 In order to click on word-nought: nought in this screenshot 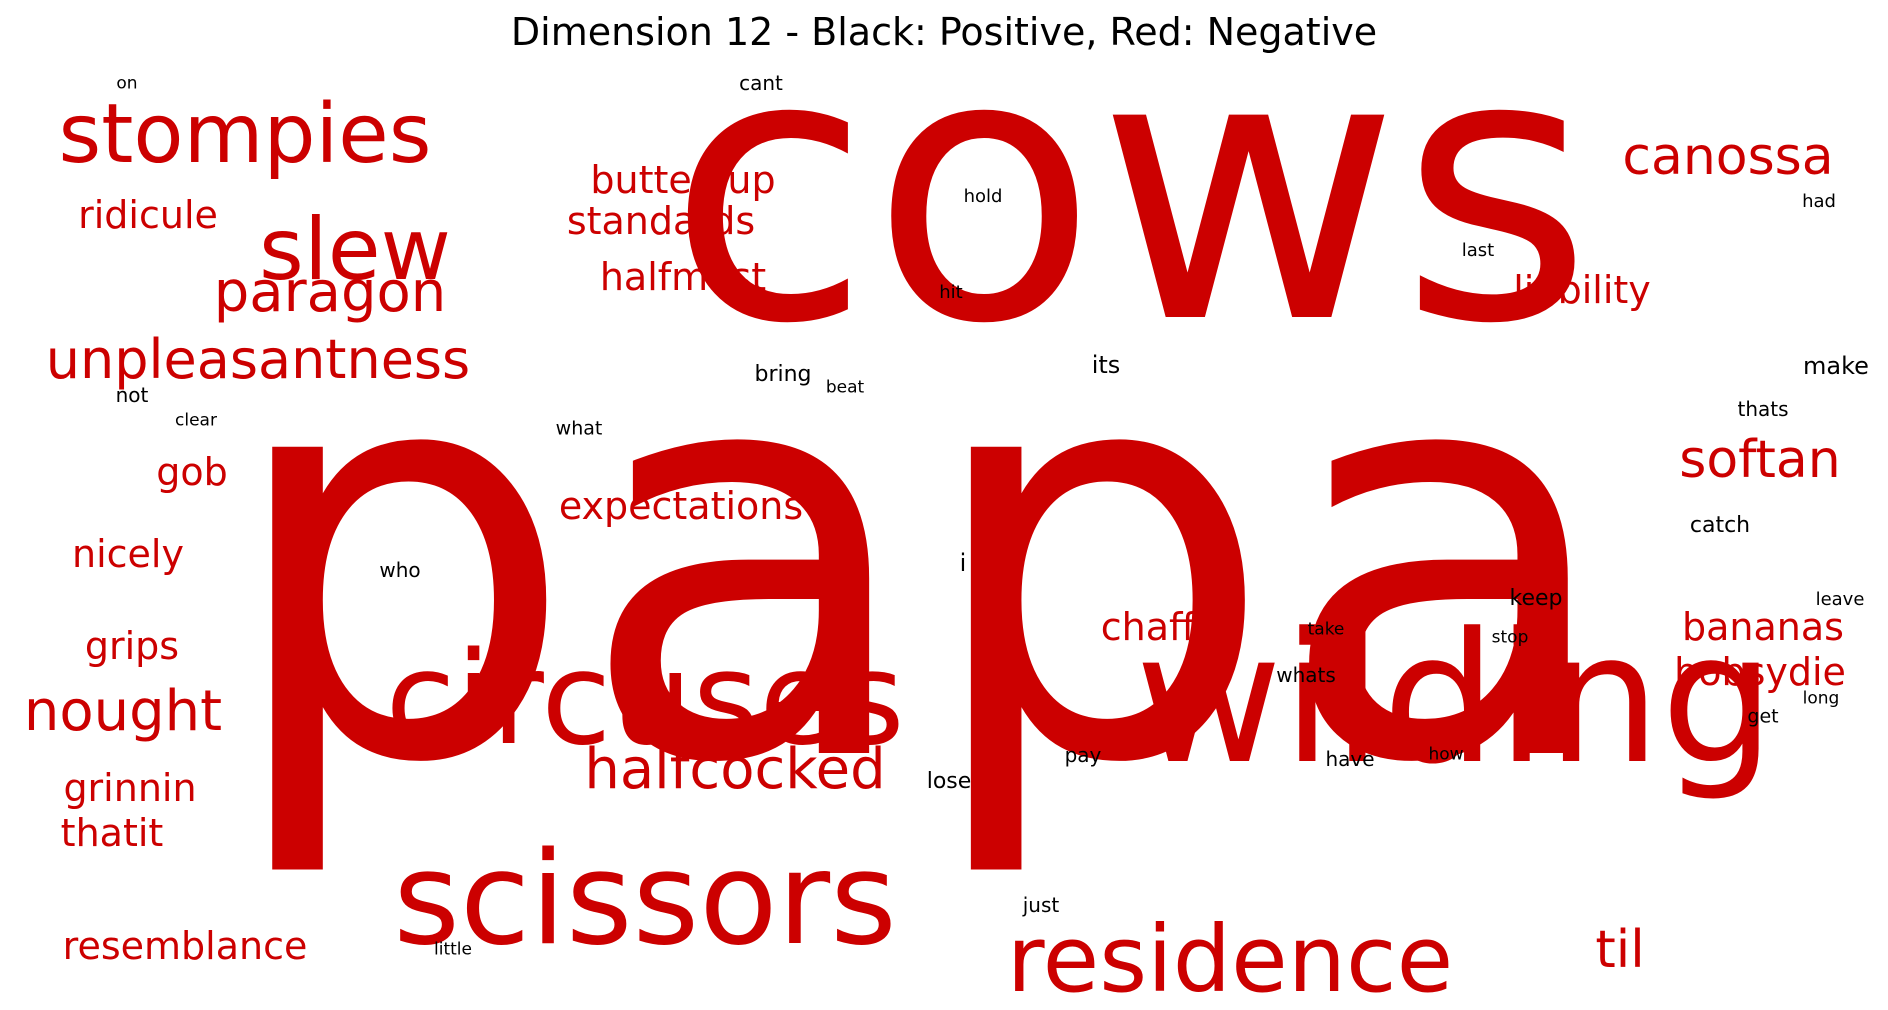, I will do `click(123, 711)`.